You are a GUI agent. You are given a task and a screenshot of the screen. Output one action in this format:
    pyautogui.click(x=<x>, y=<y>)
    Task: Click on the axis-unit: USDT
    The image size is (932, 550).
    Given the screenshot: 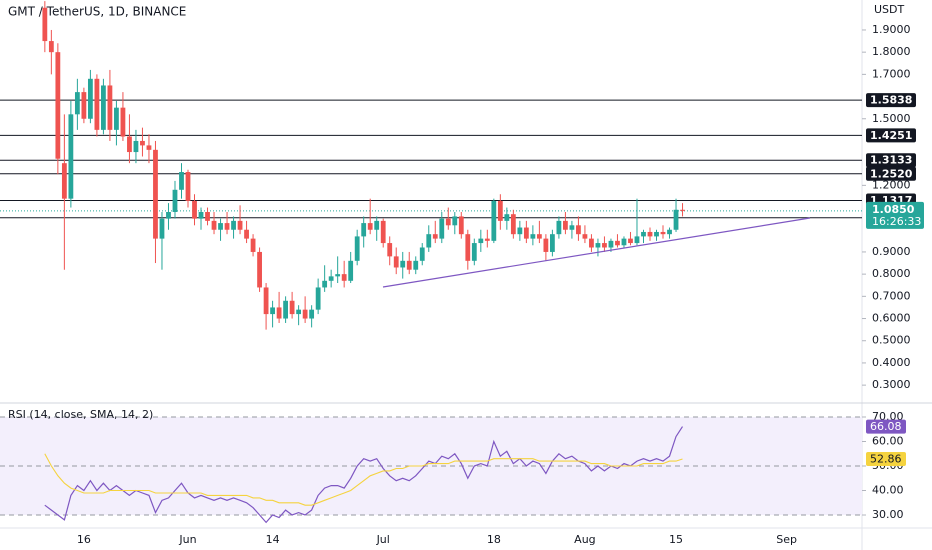 What is the action you would take?
    pyautogui.click(x=889, y=9)
    